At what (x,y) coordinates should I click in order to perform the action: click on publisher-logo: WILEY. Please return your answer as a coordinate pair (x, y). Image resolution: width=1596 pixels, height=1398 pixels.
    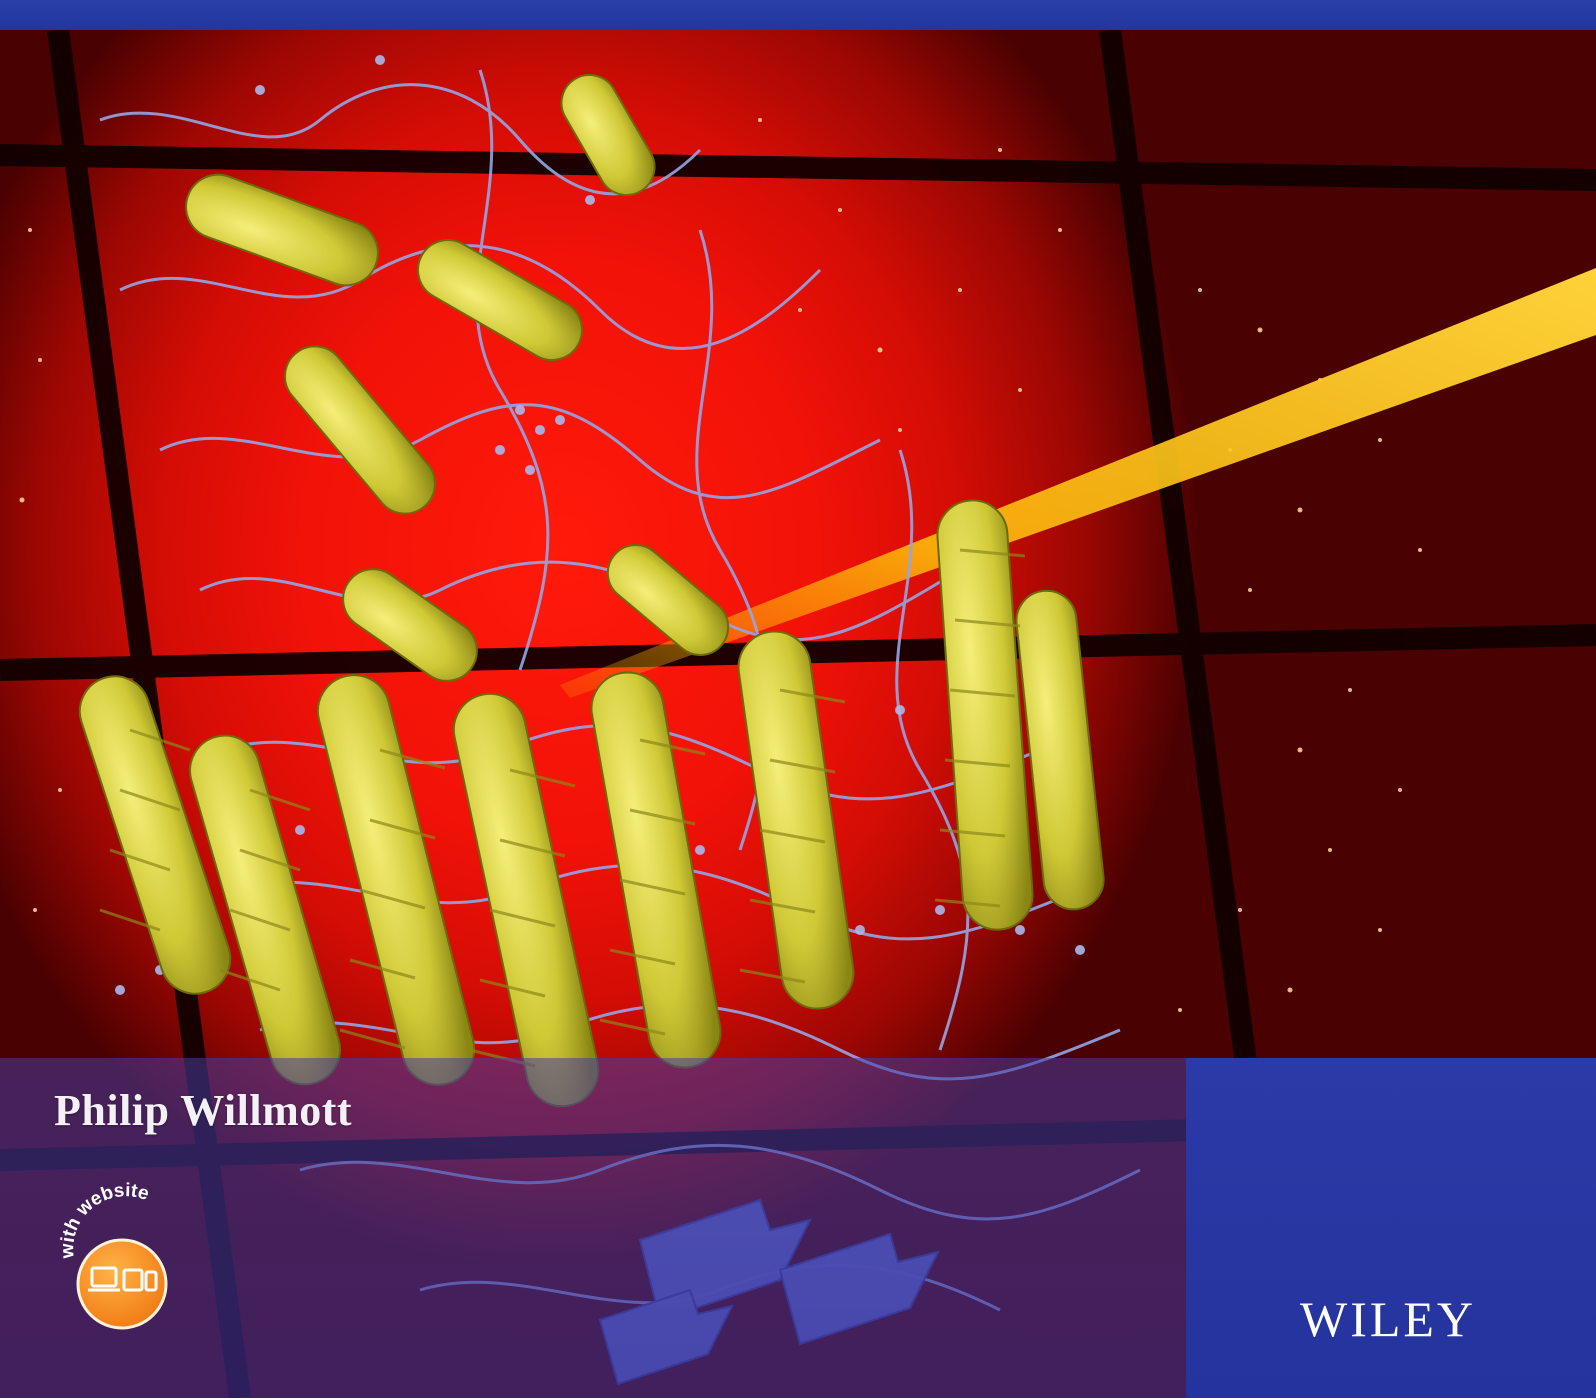
    Looking at the image, I should click on (1388, 1319).